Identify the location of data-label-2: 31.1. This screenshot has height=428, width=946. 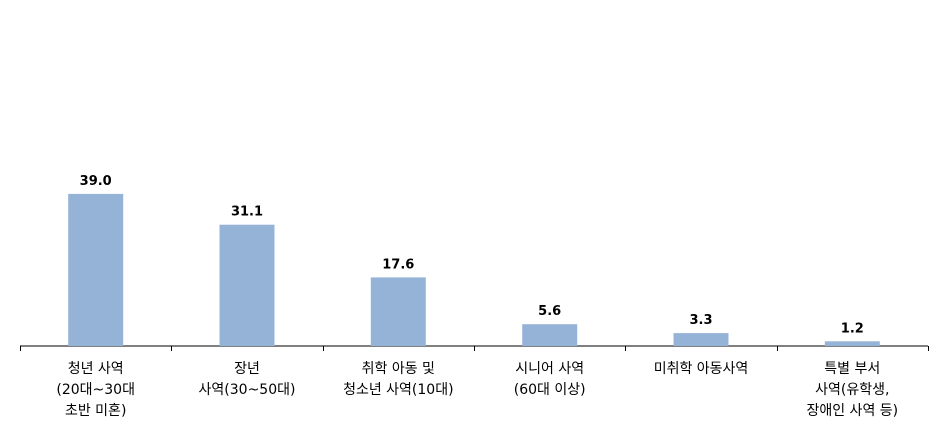
(247, 212).